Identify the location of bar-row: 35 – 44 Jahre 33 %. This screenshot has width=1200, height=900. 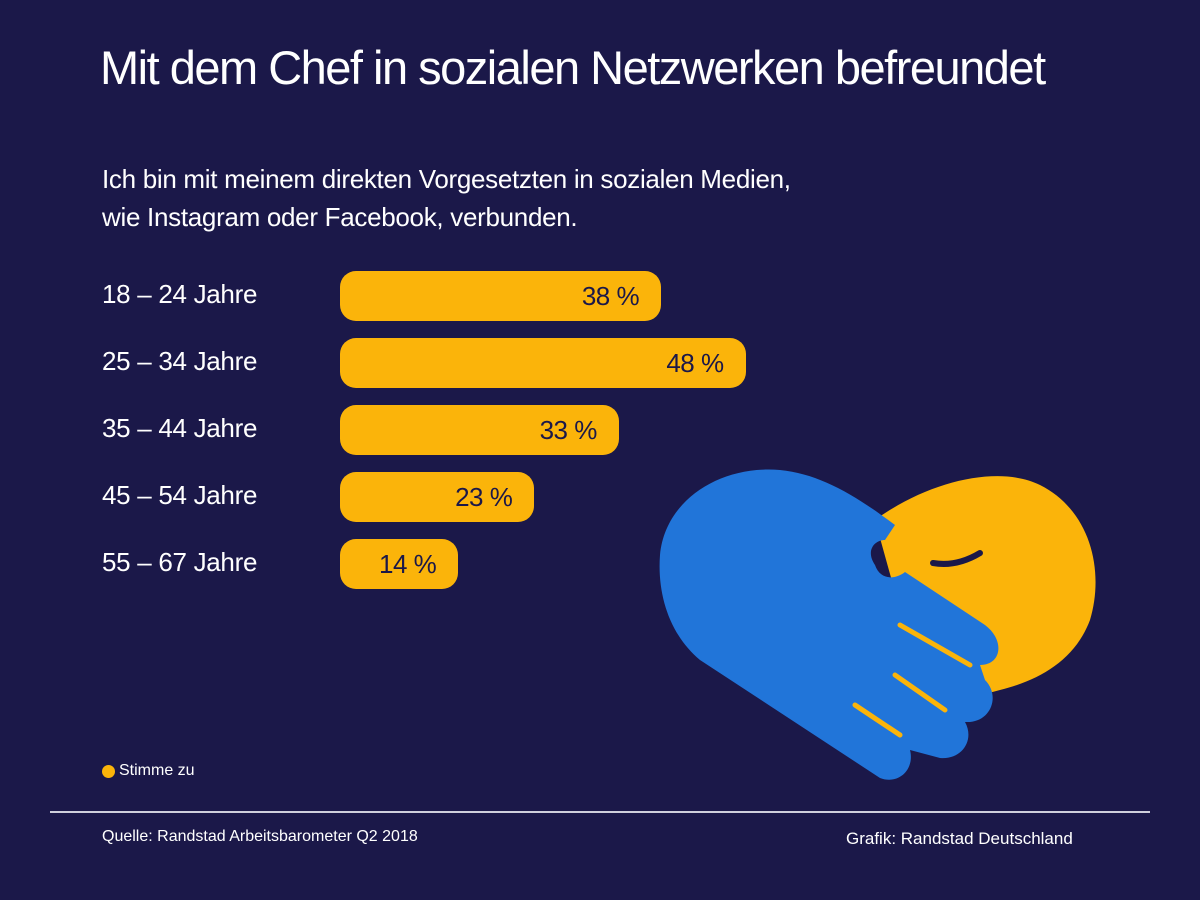
(400, 430).